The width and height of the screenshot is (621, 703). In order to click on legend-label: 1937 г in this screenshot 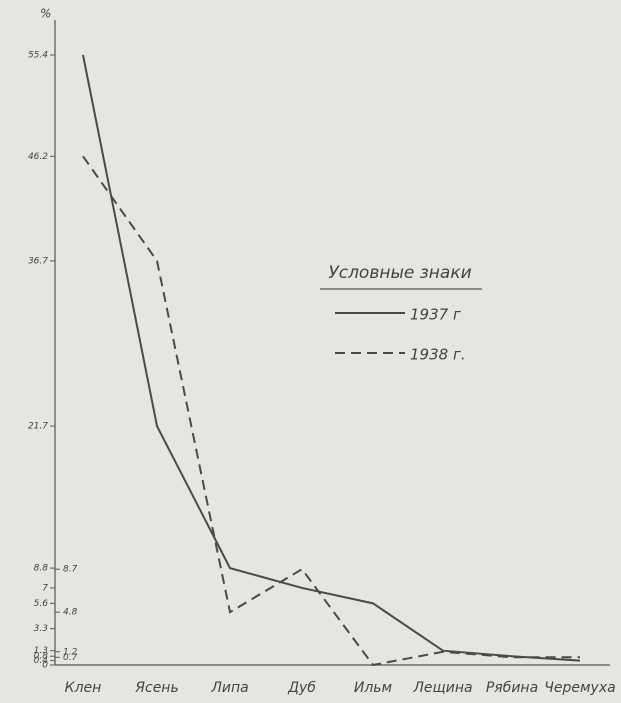, I will do `click(435, 315)`.